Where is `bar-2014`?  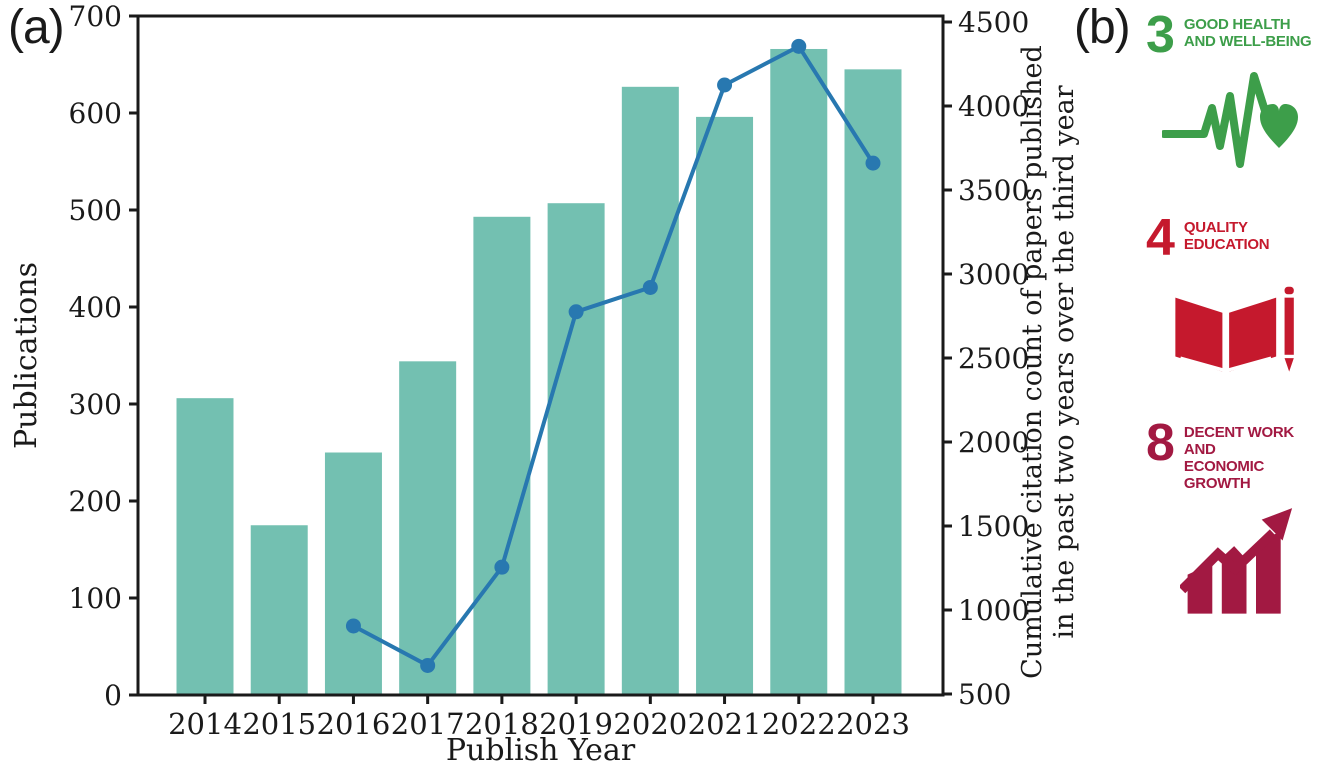 bar-2014 is located at coordinates (205, 546).